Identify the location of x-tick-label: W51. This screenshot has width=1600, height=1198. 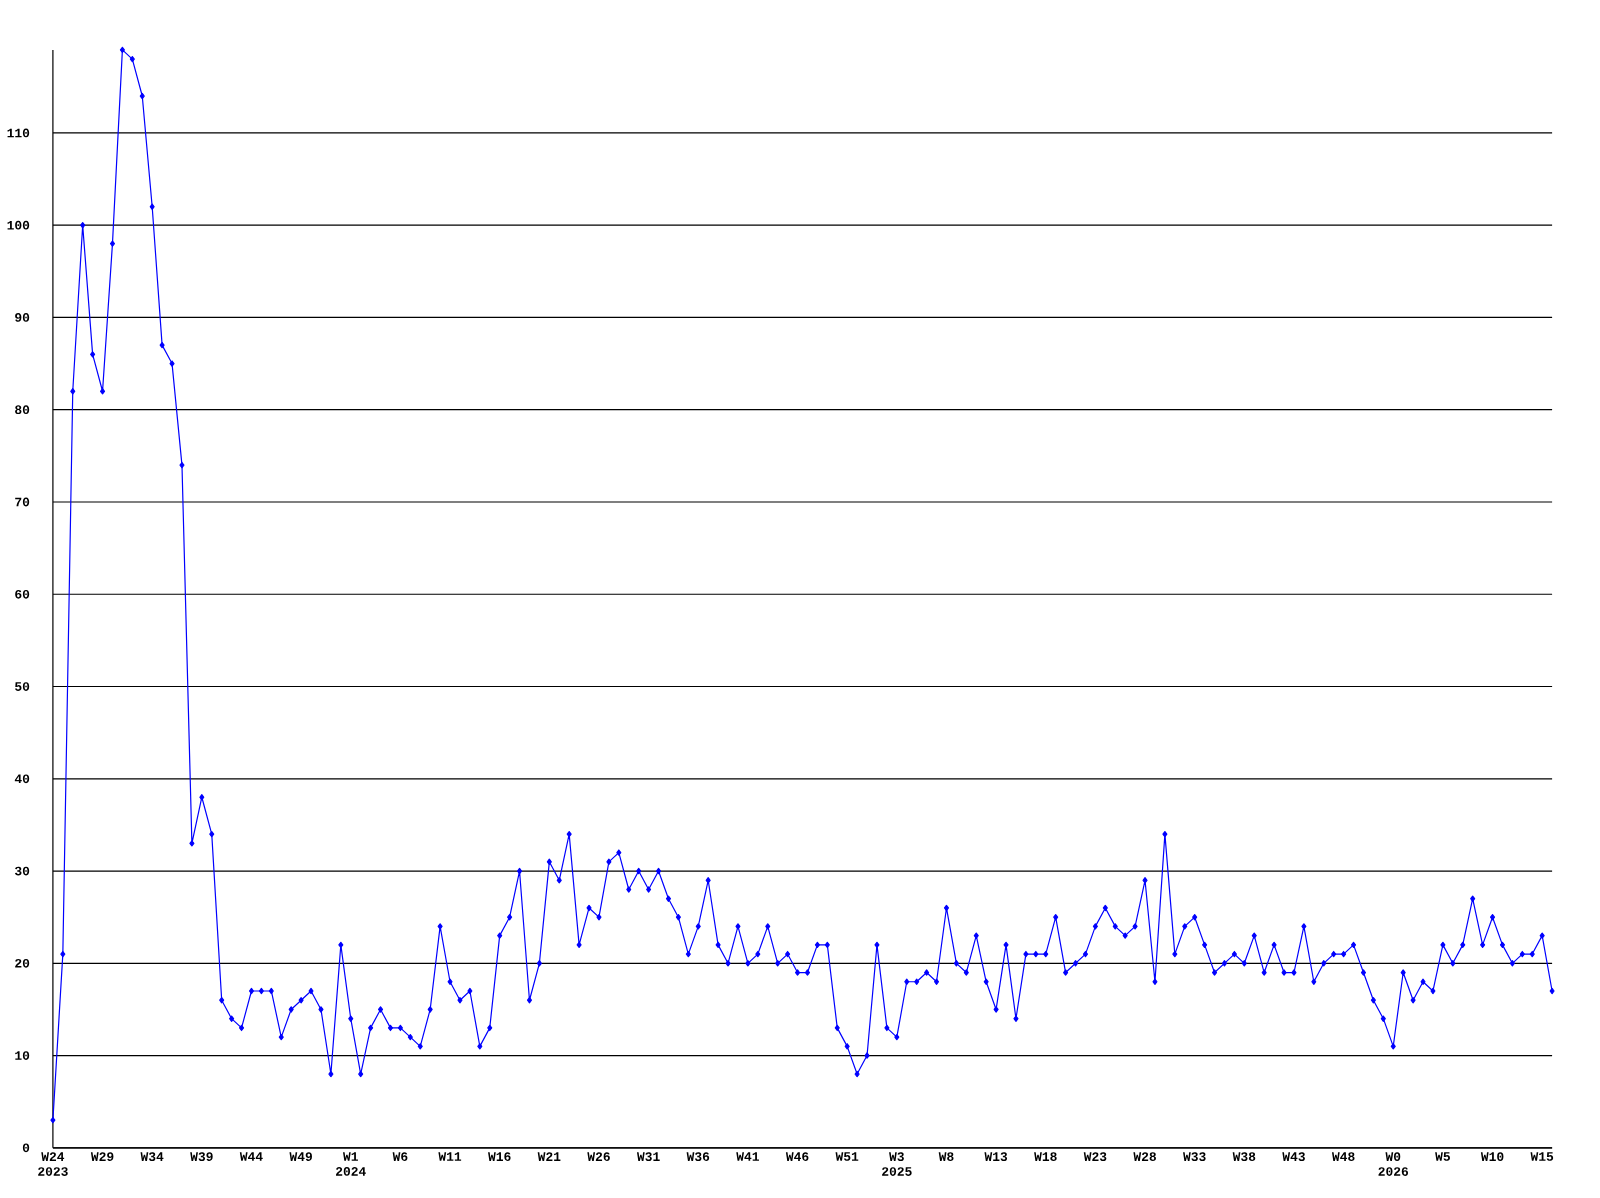
(847, 1156).